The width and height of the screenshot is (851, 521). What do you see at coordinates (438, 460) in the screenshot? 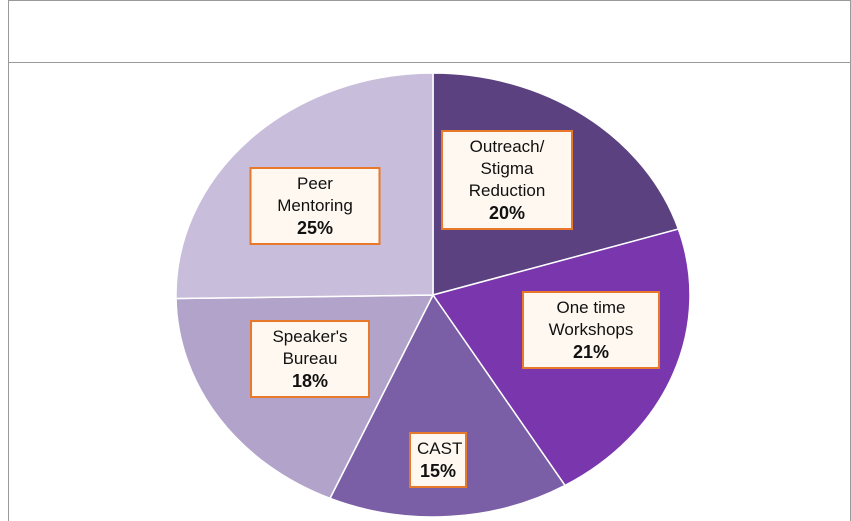
I see `slice-label: CAST 15%` at bounding box center [438, 460].